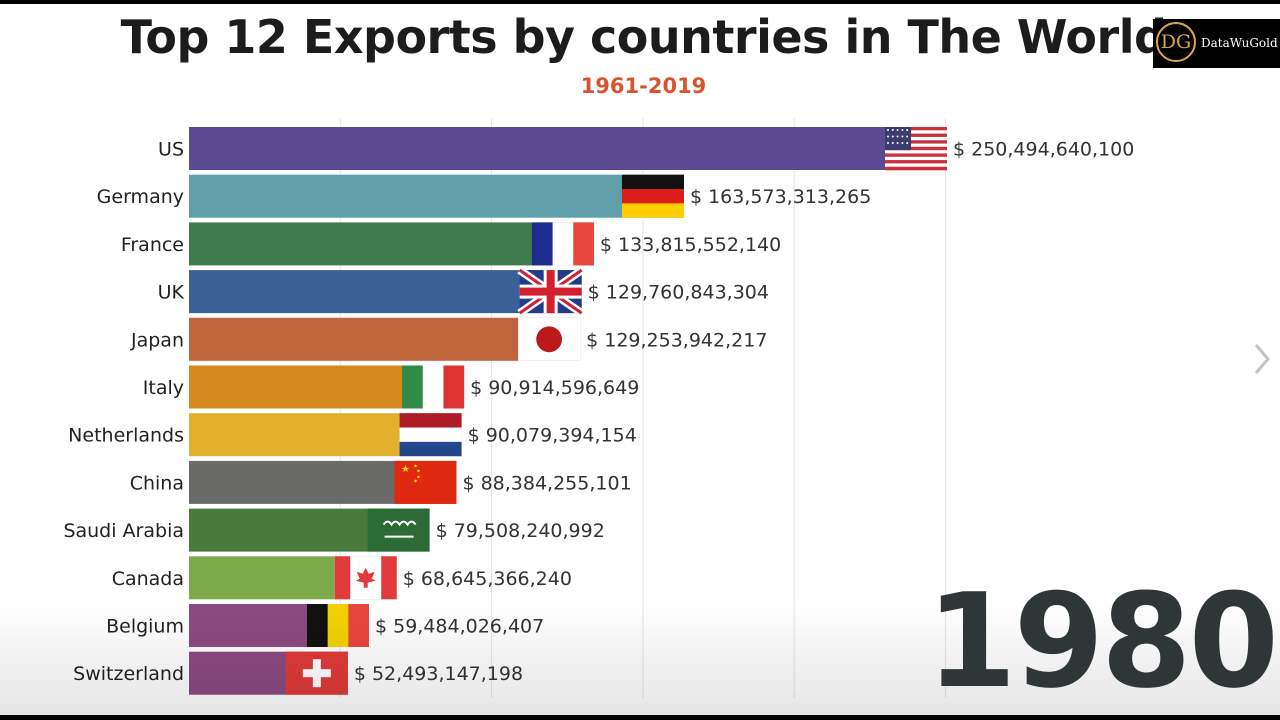 This screenshot has width=1280, height=720. Describe the element at coordinates (171, 293) in the screenshot. I see `country-label: UK` at that location.